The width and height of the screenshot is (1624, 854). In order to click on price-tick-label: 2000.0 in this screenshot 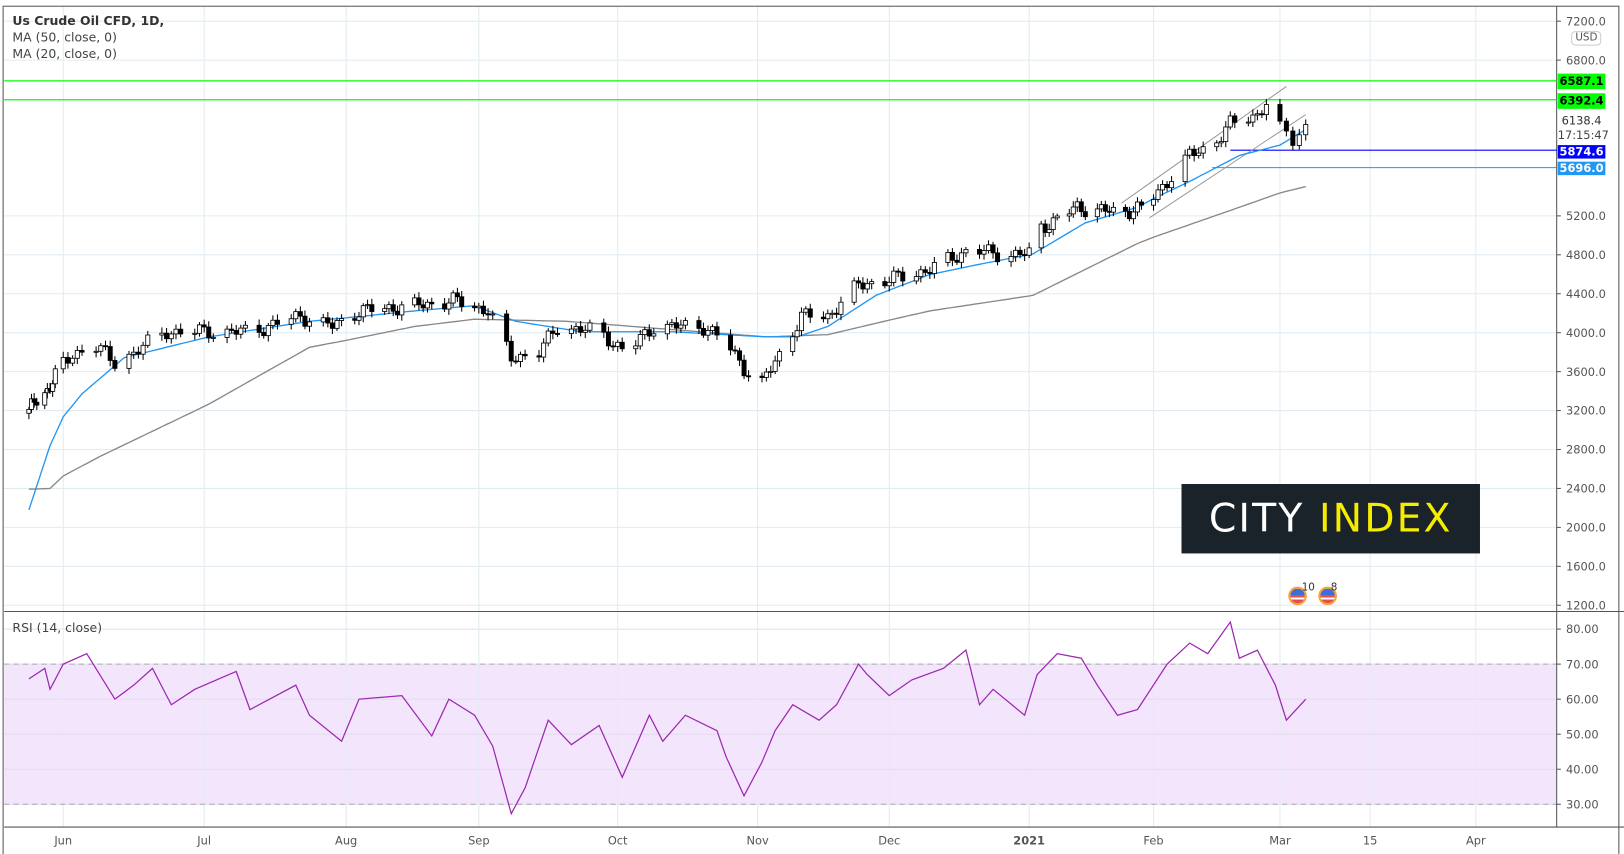, I will do `click(1586, 528)`.